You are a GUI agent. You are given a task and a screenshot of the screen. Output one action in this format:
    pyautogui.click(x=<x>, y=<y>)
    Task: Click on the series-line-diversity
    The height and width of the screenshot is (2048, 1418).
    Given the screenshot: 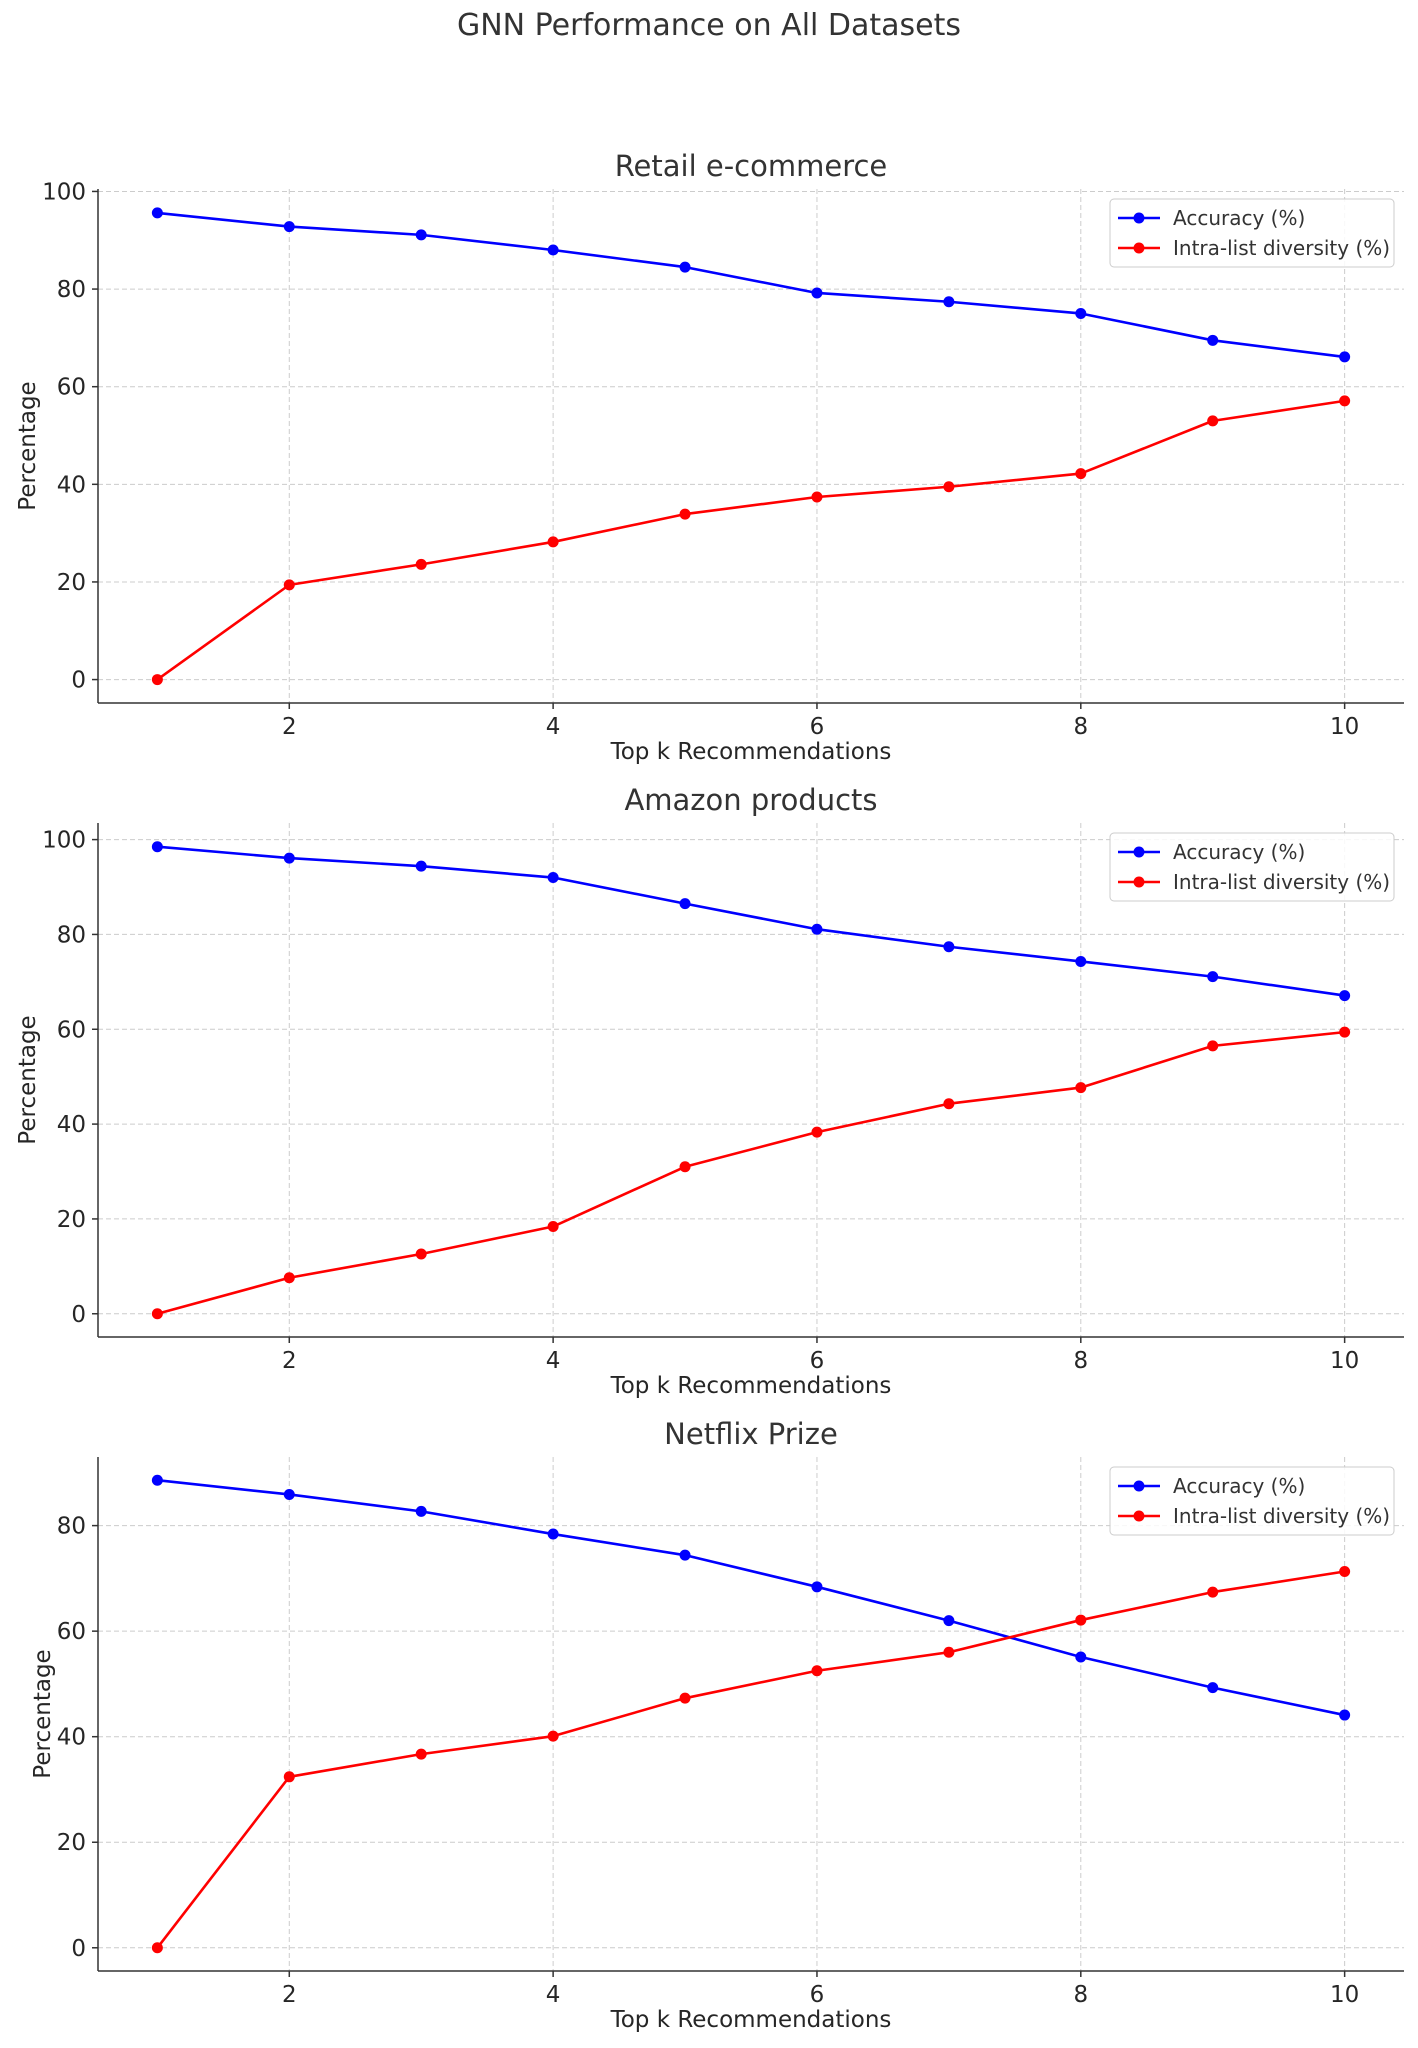 What is the action you would take?
    pyautogui.click(x=751, y=1173)
    